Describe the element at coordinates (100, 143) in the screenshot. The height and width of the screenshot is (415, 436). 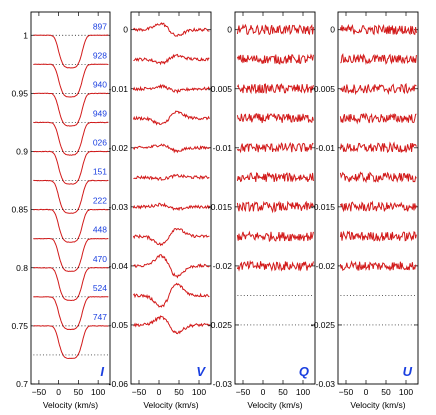
I see `panel-i-observation-label: 026` at that location.